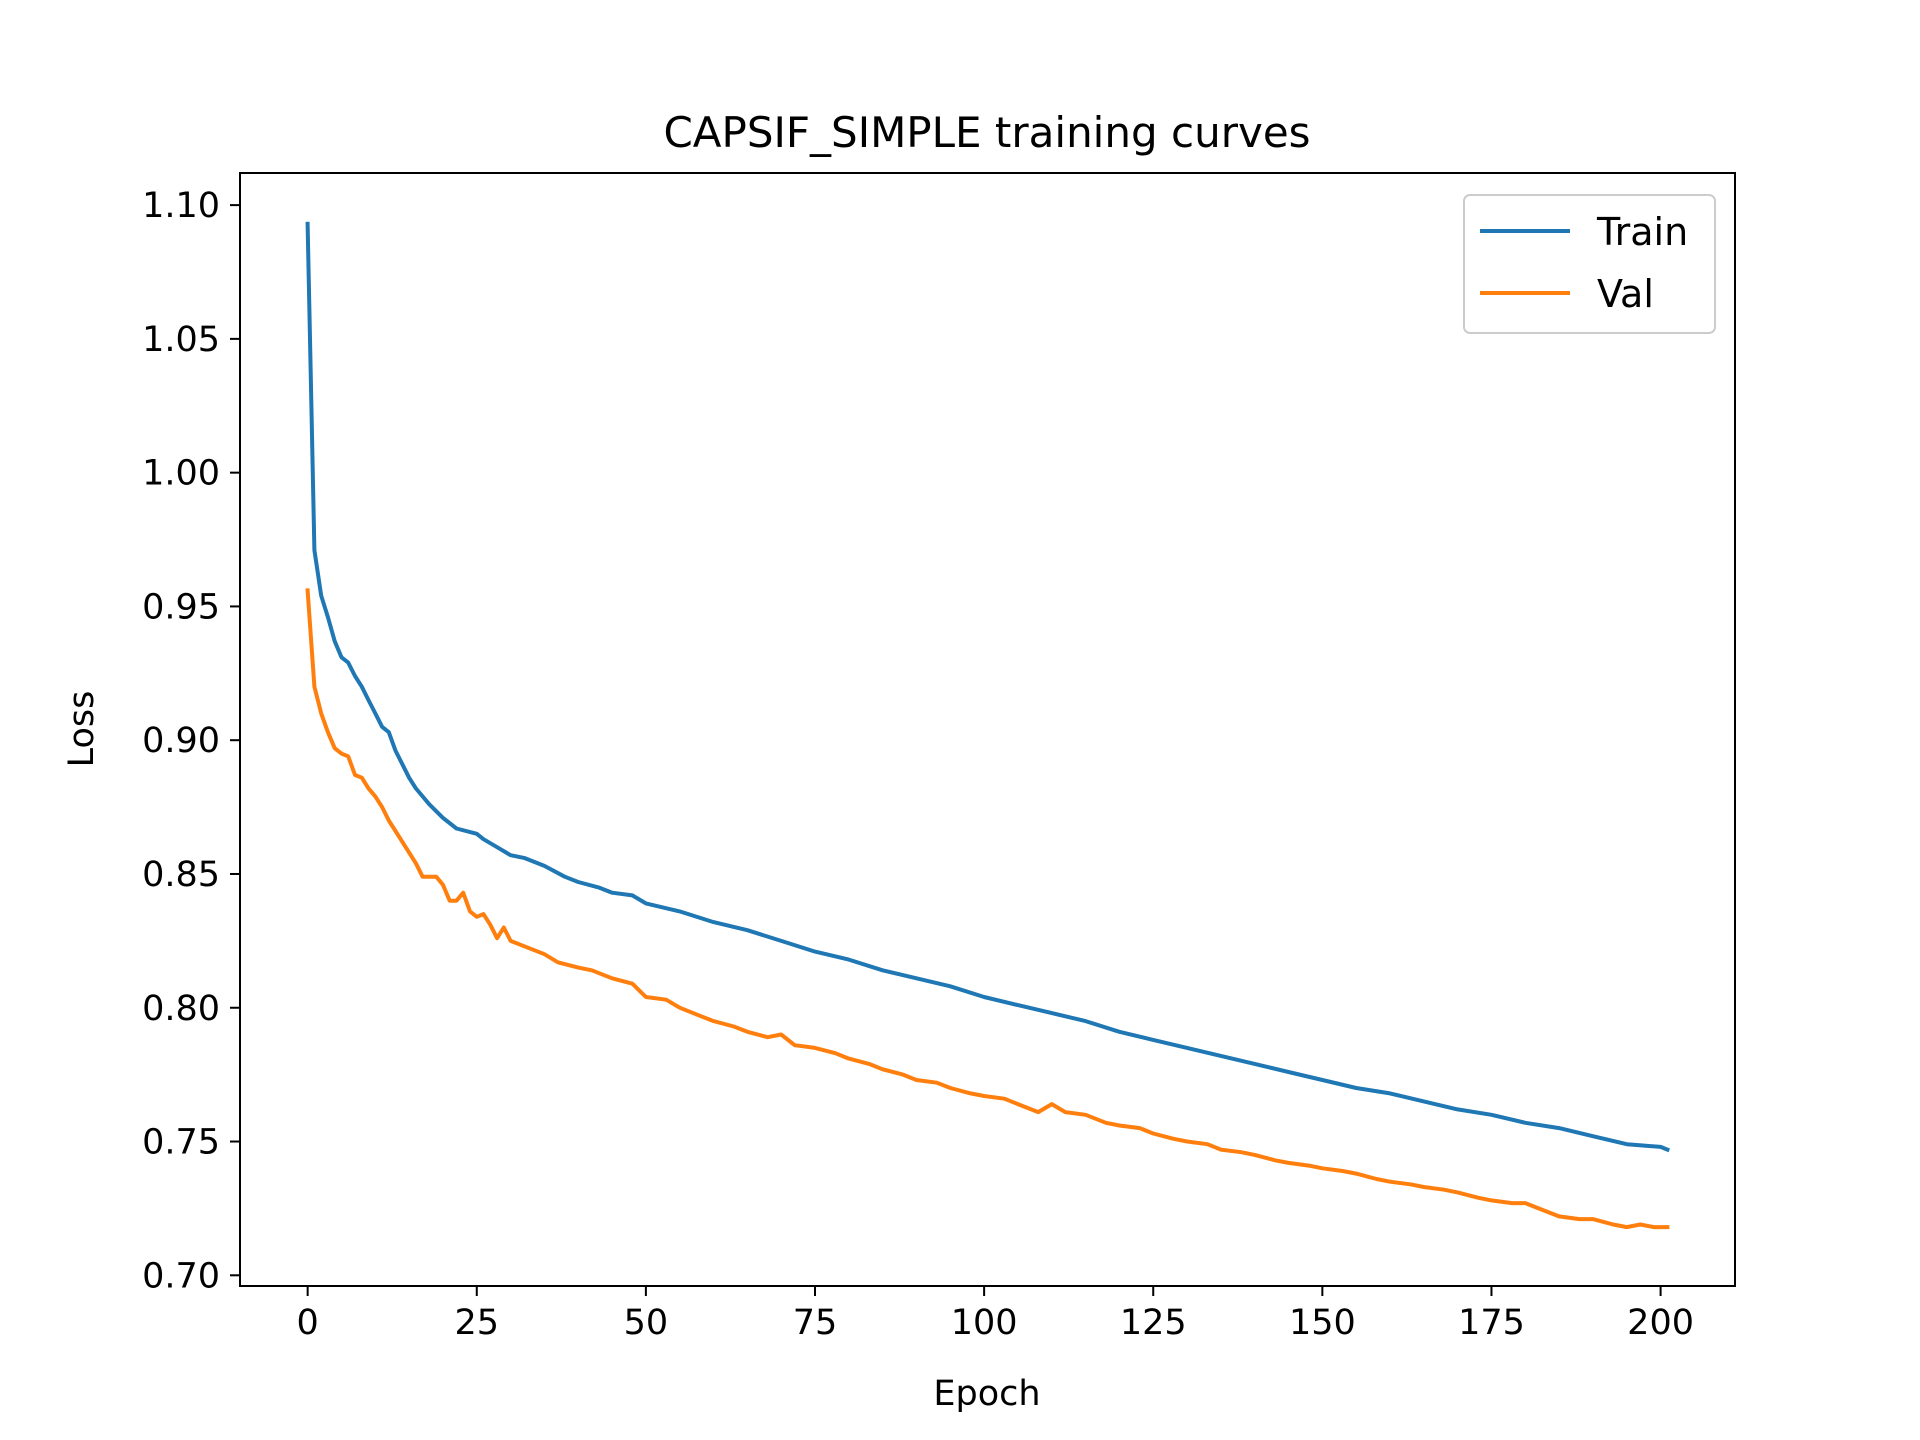 The width and height of the screenshot is (1920, 1440). I want to click on x-tick-label: 75, so click(815, 1323).